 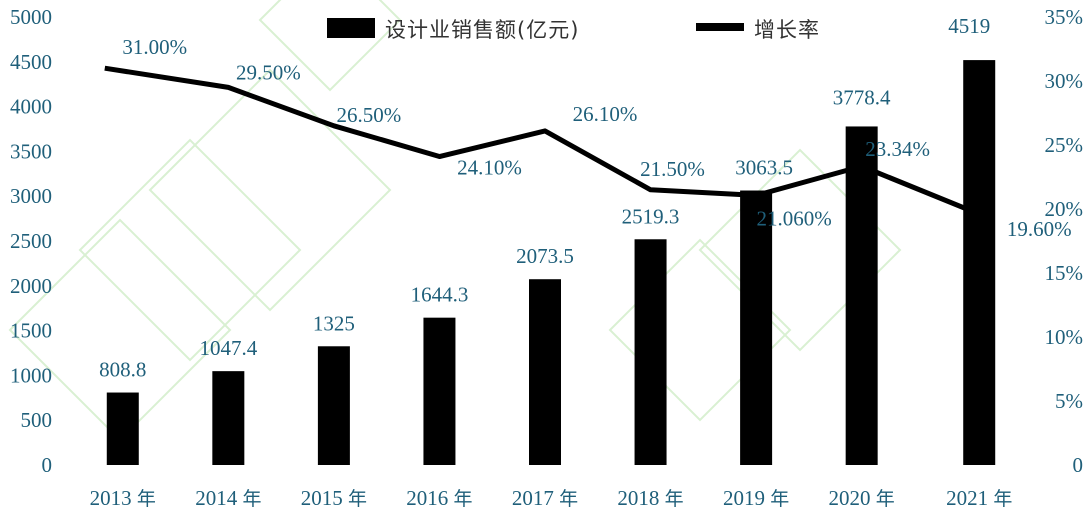 I want to click on bar-data-label: 1047.4, so click(x=228, y=348).